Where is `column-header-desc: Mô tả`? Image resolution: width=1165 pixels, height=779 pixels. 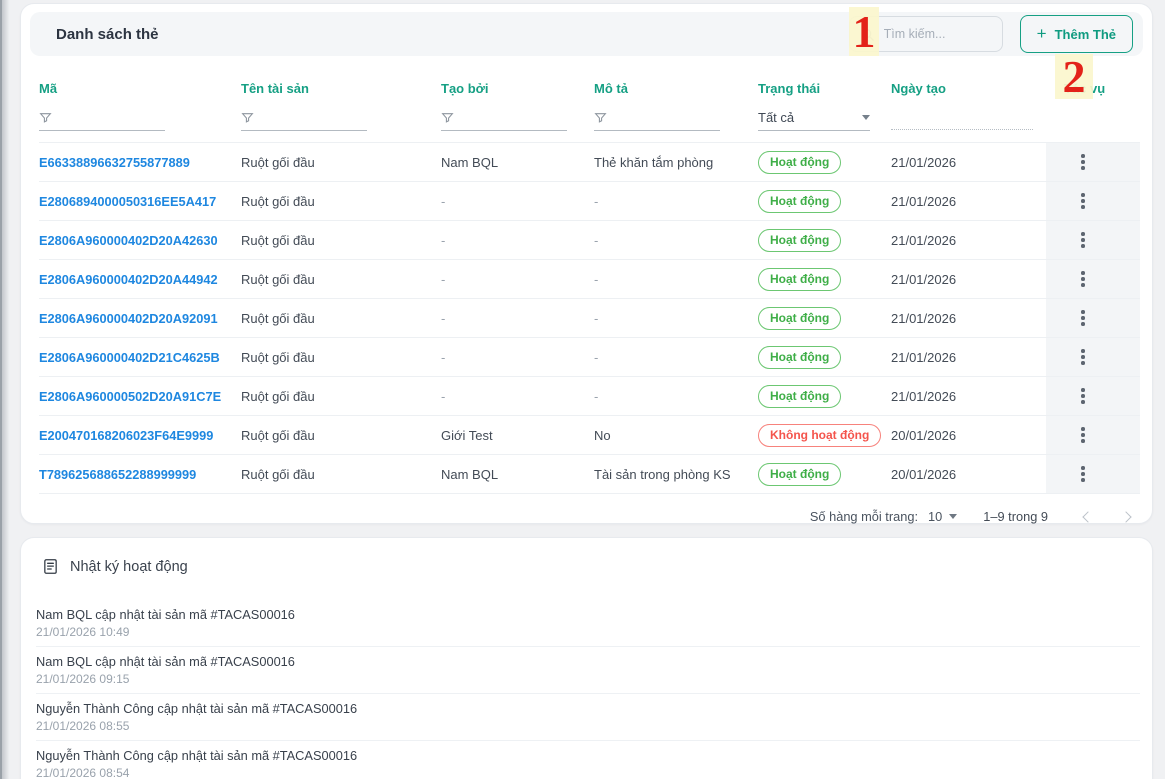
column-header-desc: Mô tả is located at coordinates (611, 88).